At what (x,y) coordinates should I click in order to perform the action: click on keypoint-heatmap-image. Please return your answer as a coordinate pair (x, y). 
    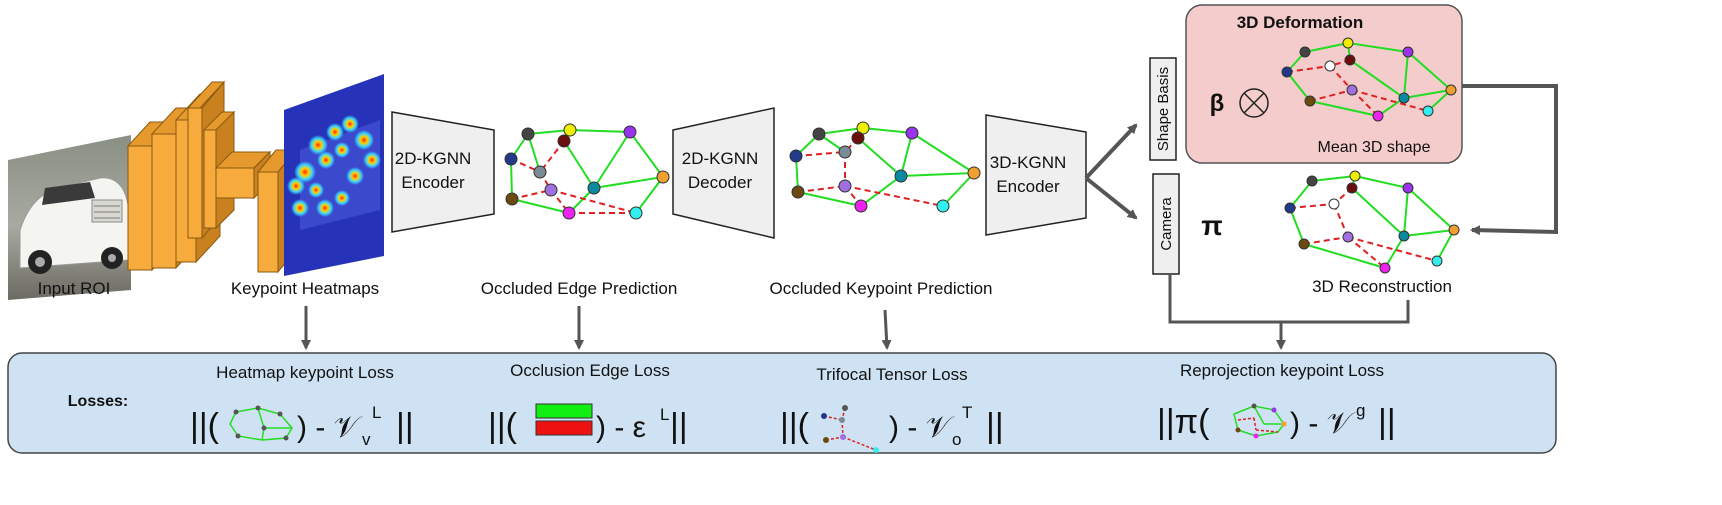
    Looking at the image, I should click on (334, 175).